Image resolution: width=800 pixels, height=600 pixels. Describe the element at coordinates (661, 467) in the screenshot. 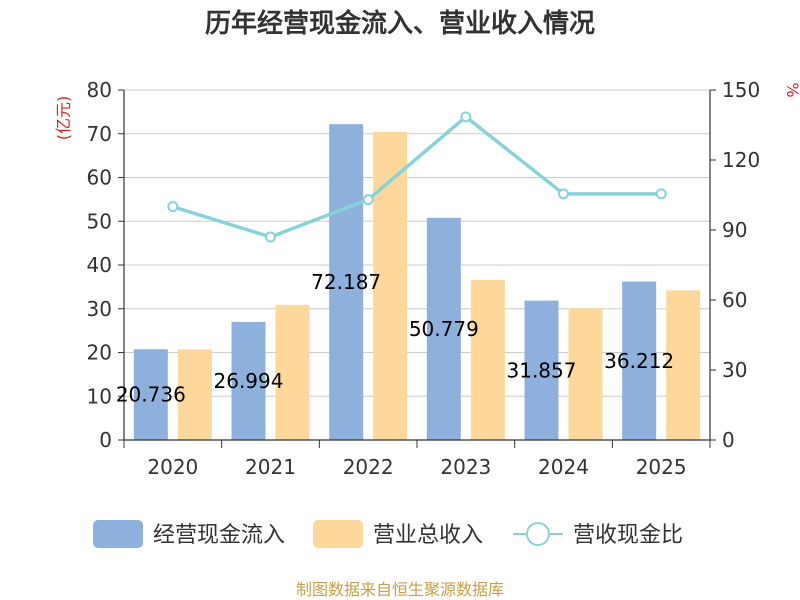

I see `x-tick-label: 2025` at that location.